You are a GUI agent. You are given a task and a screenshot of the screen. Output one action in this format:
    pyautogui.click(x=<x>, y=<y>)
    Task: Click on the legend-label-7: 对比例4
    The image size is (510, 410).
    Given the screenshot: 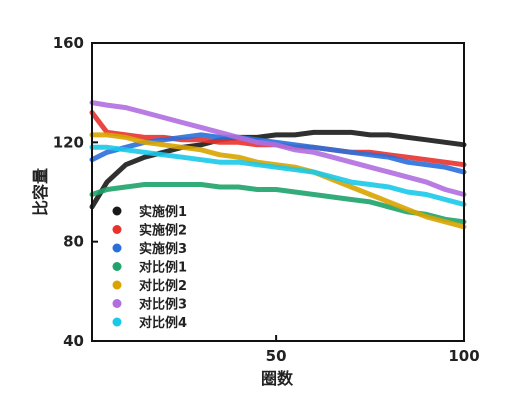 What is the action you would take?
    pyautogui.click(x=163, y=323)
    